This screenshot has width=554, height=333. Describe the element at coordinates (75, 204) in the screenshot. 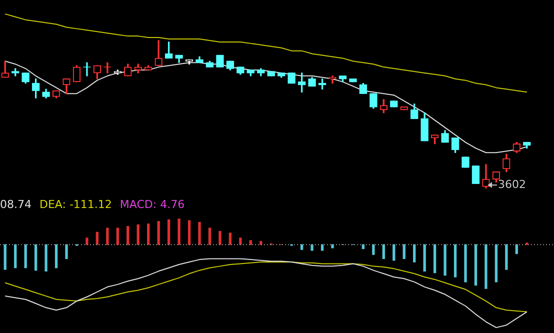

I see `text: DEA: -111.12` at that location.